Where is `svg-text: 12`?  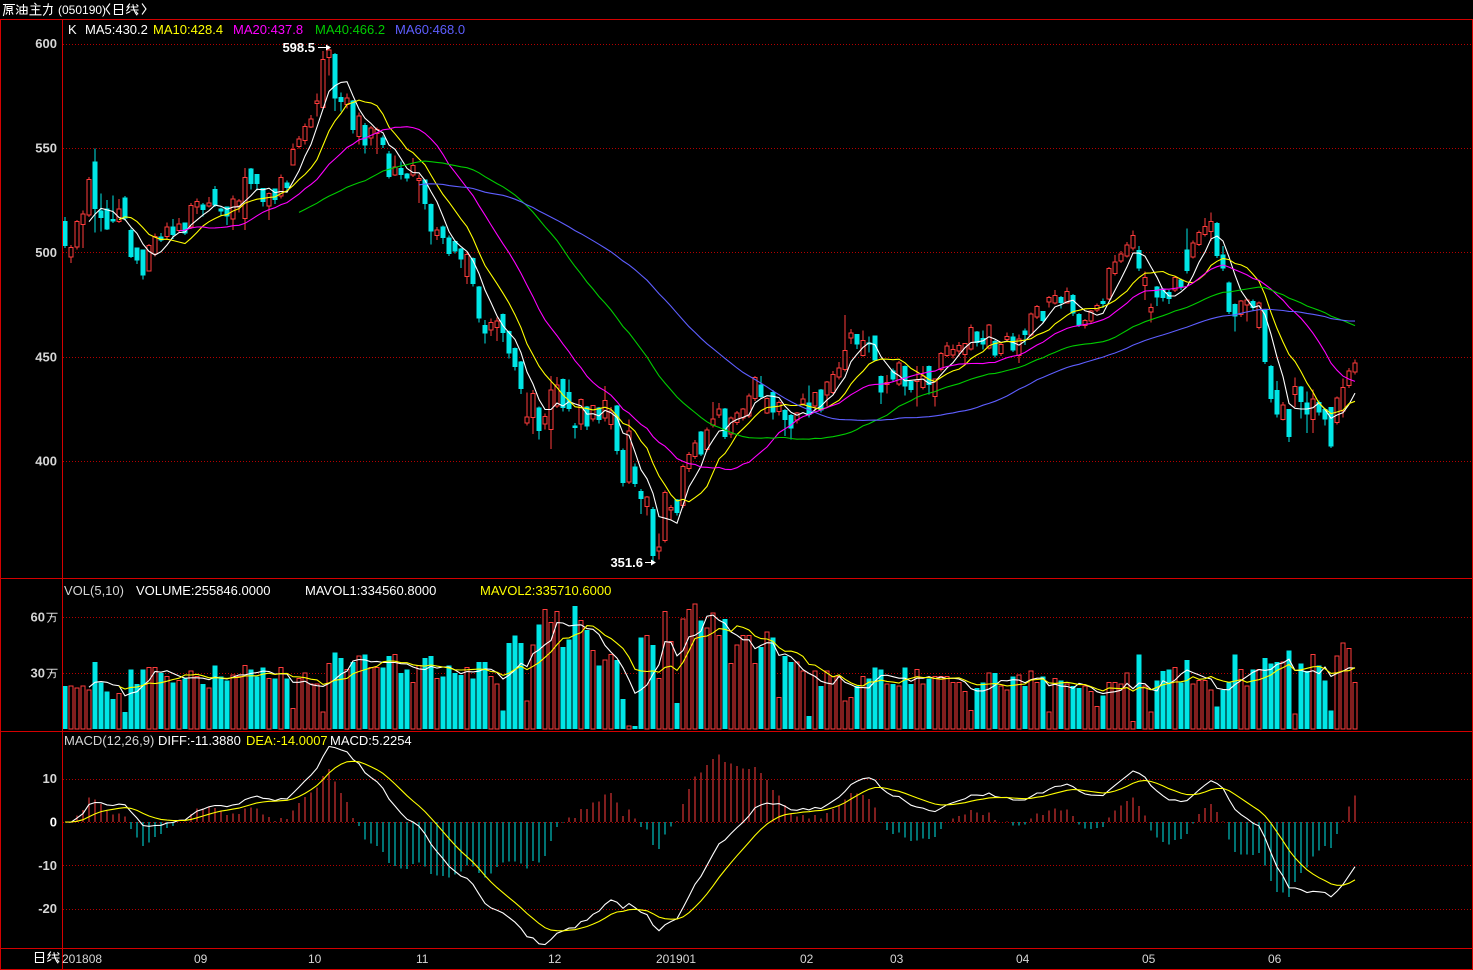
svg-text: 12 is located at coordinates (555, 959).